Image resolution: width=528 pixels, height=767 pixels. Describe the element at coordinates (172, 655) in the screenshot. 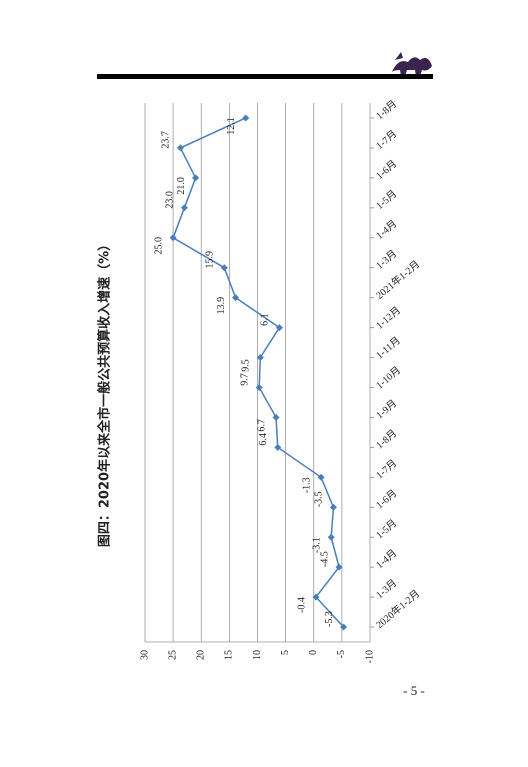

I see `y-tick-label: 25` at that location.